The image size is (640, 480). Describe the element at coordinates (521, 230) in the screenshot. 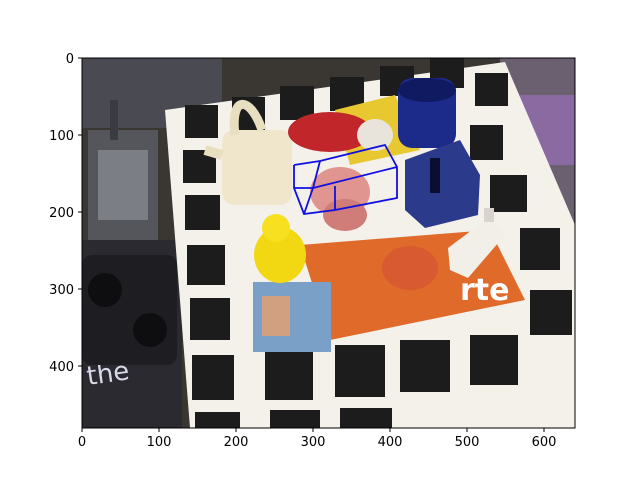

I see `marker-col-right` at that location.